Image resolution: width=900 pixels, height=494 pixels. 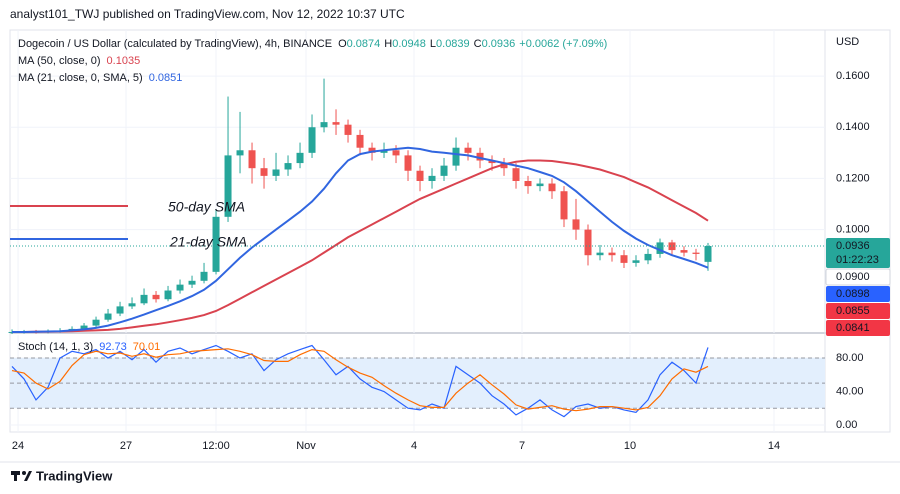 What do you see at coordinates (433, 44) in the screenshot?
I see `ohlc-letter: L` at bounding box center [433, 44].